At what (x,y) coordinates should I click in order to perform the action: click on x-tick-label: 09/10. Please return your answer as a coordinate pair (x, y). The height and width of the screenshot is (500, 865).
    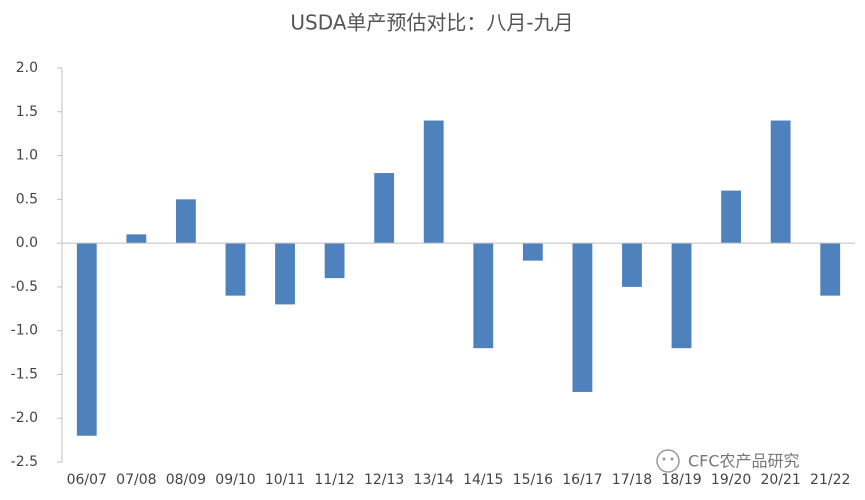
    Looking at the image, I should click on (235, 480).